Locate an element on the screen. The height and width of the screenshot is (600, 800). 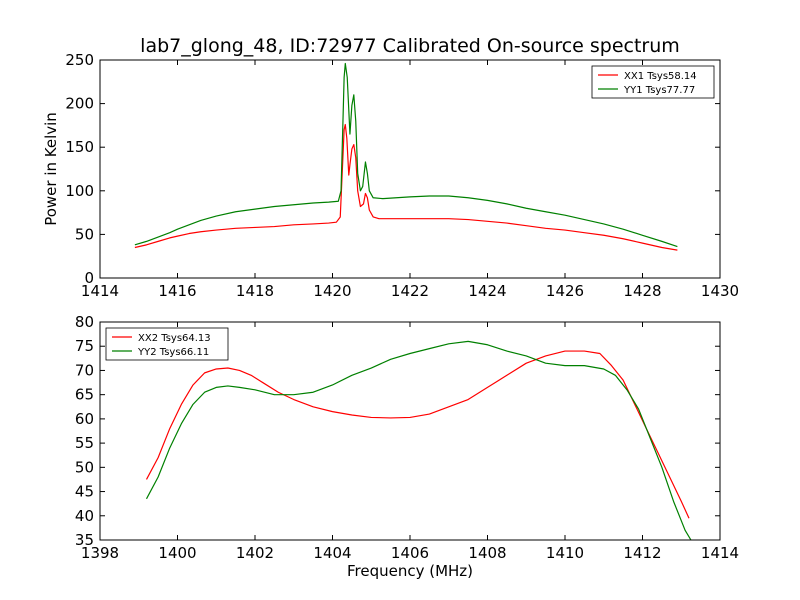
legend-label: YY2 Tsys66.11 is located at coordinates (173, 352).